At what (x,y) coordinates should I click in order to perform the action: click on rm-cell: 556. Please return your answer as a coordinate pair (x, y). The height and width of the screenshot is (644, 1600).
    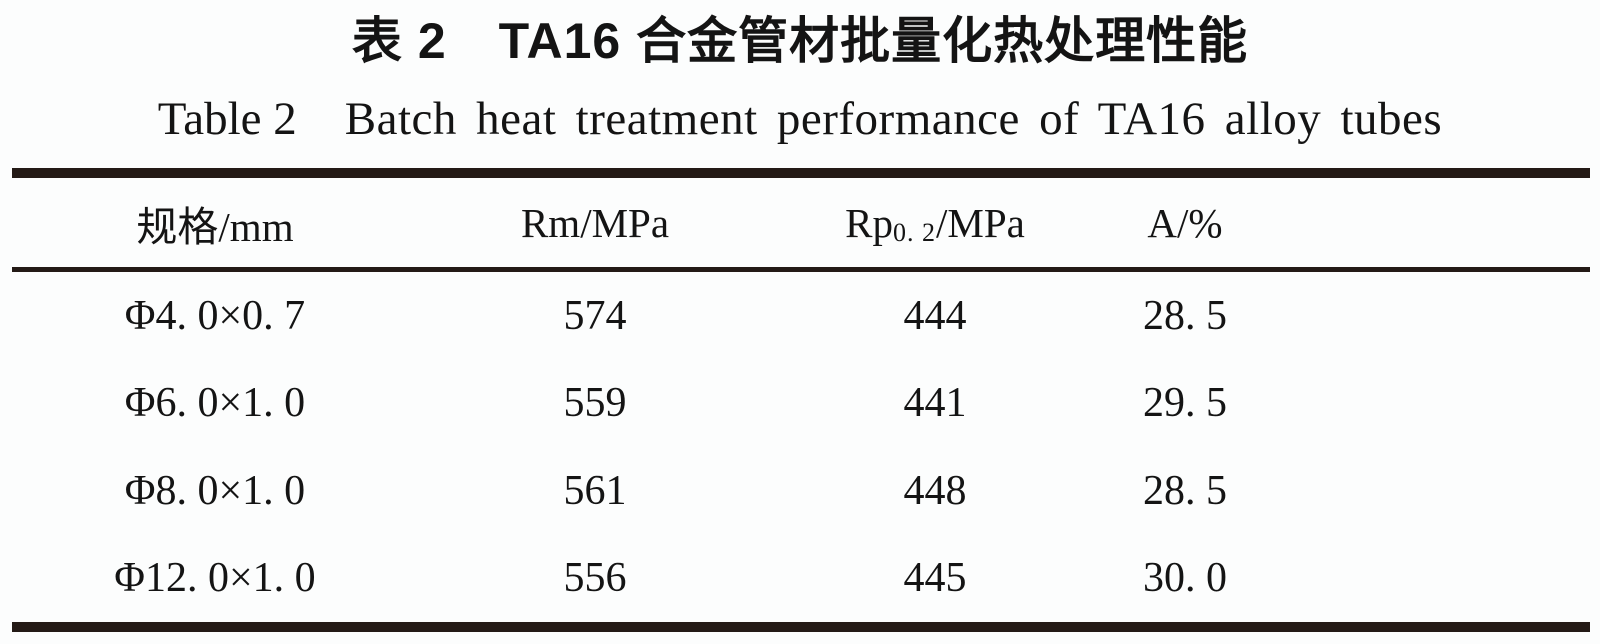
    Looking at the image, I should click on (595, 578).